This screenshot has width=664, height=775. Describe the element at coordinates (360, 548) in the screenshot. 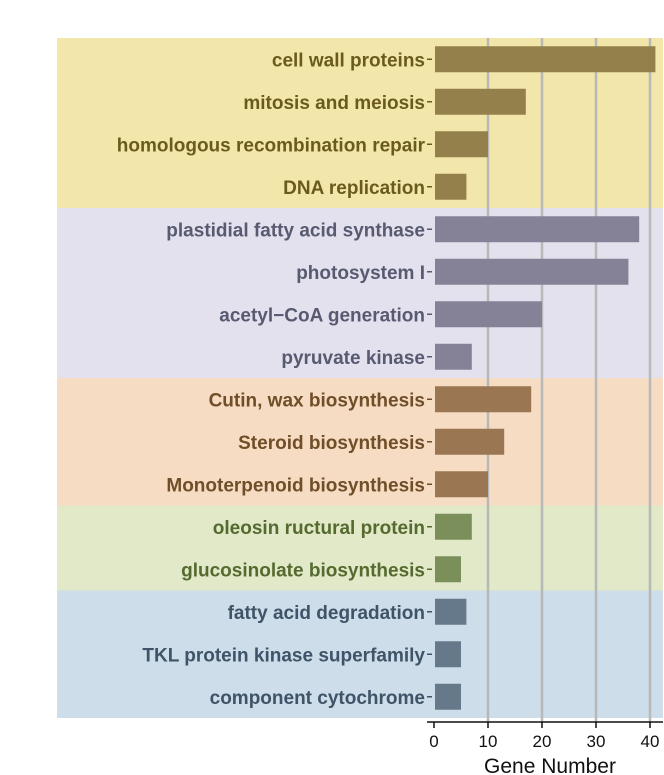

I see `group-background` at that location.